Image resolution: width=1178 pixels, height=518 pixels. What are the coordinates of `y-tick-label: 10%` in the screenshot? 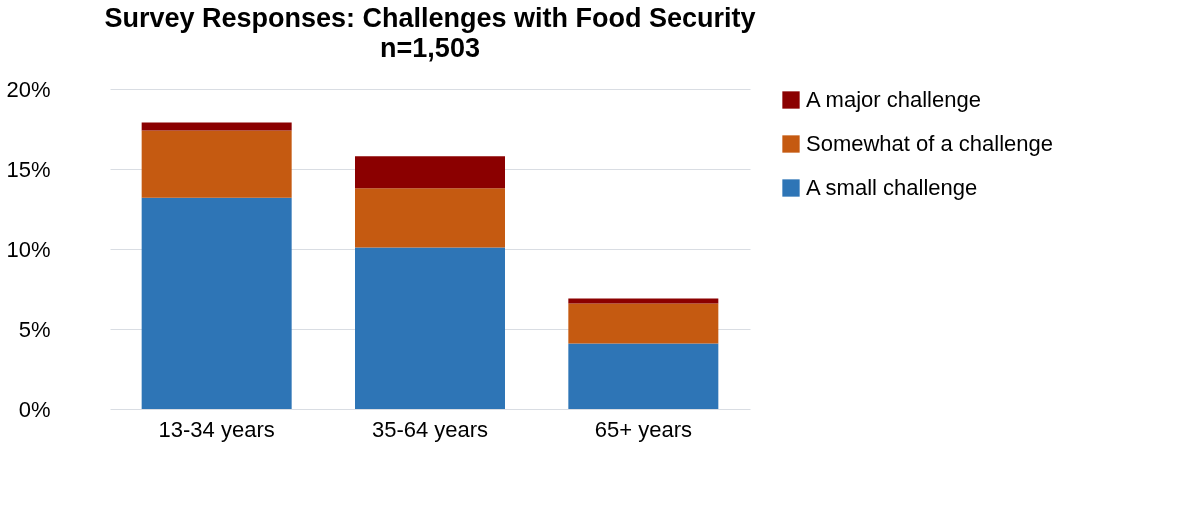 It's located at (28, 249).